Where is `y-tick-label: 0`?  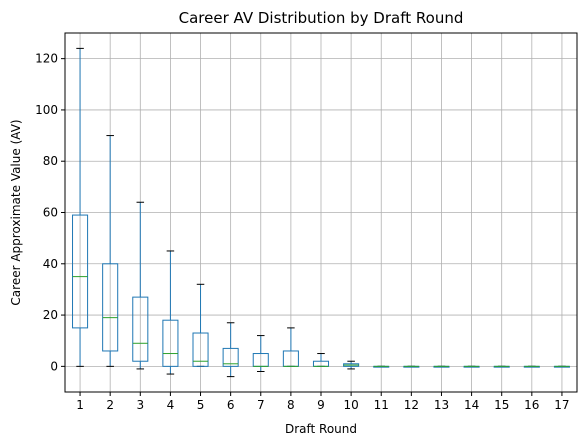
y-tick-label: 0 is located at coordinates (54, 366).